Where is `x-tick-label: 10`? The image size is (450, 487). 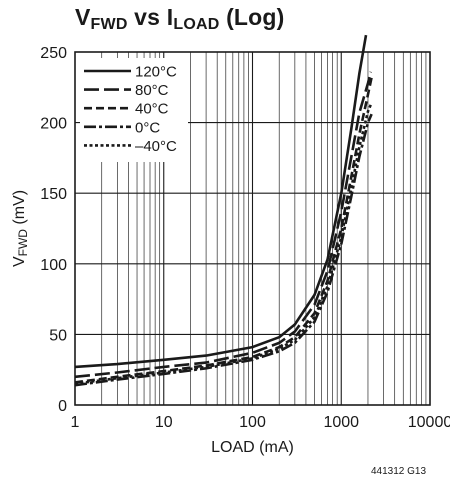 x-tick-label: 10 is located at coordinates (164, 422).